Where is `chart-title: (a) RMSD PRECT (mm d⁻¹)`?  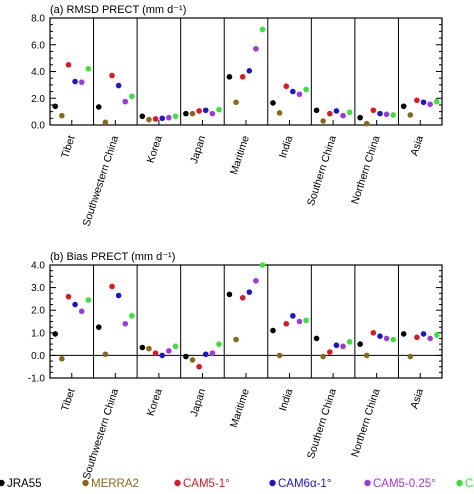
chart-title: (a) RMSD PRECT (mm d⁻¹) is located at coordinates (118, 10).